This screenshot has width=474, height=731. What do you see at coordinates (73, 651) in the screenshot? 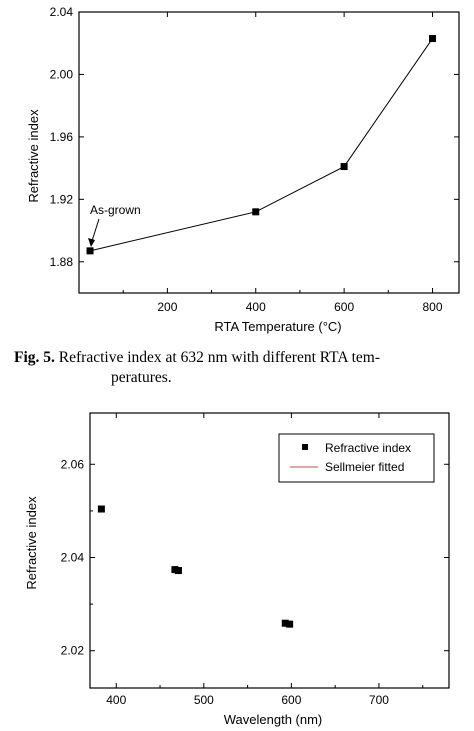
I see `y-tick-label: 2.02` at bounding box center [73, 651].